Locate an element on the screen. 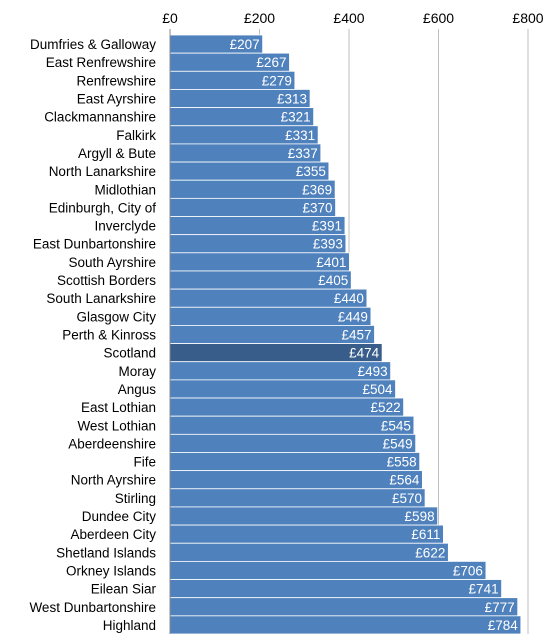  category-label: West Dunbartonshire is located at coordinates (92, 607).